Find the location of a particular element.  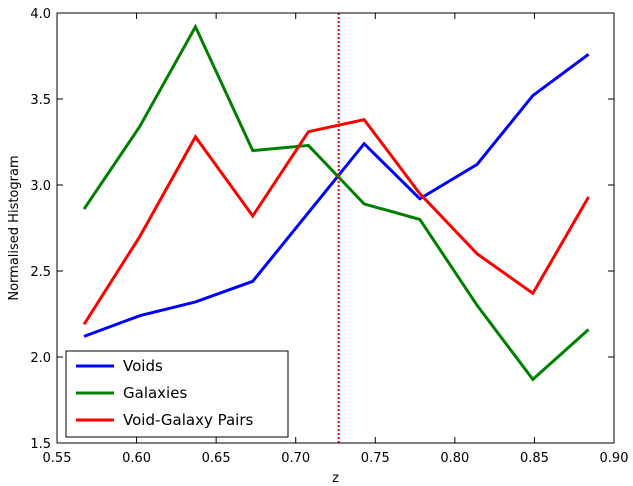

y-tick-label-5: 4.0 is located at coordinates (40, 14).